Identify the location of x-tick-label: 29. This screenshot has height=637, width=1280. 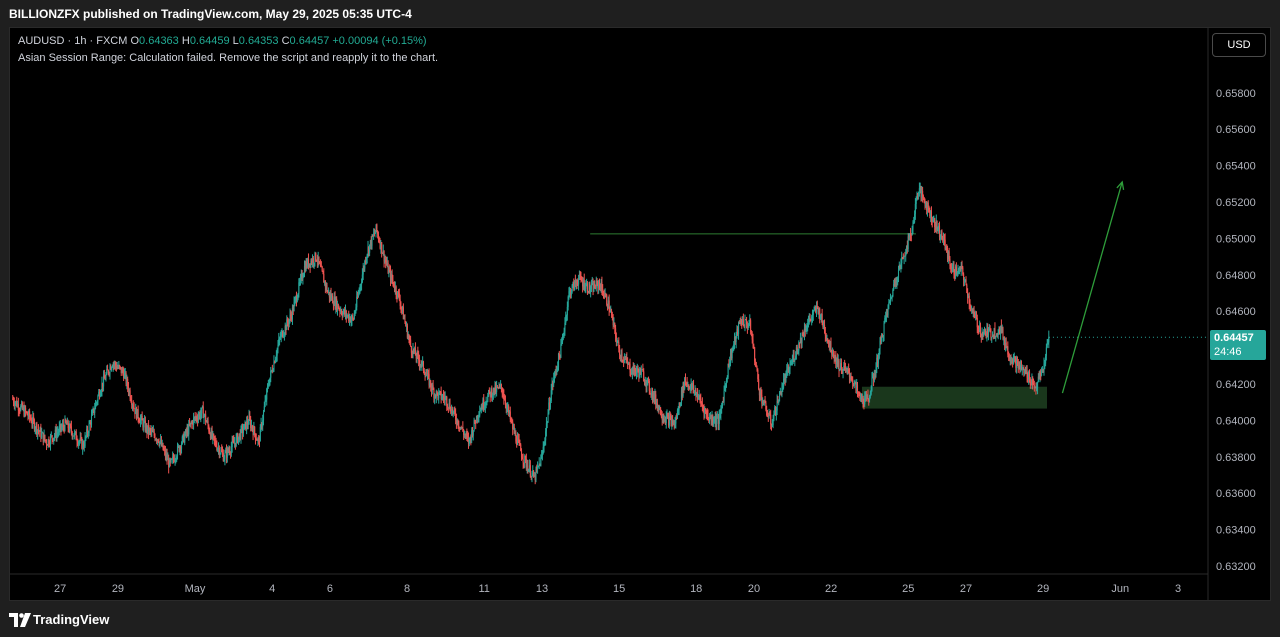
(118, 589).